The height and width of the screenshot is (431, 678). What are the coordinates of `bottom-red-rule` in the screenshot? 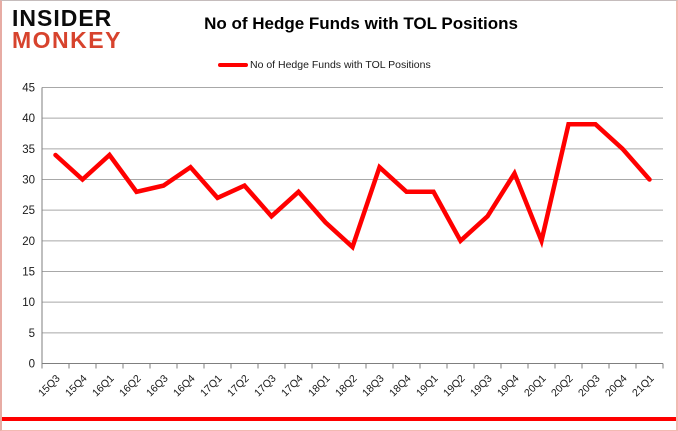 It's located at (339, 419).